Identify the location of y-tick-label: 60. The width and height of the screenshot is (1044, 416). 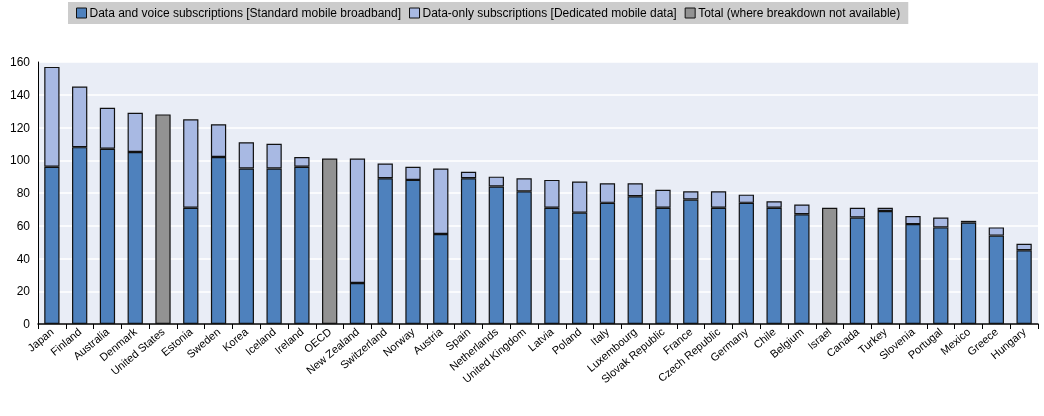
(23, 225).